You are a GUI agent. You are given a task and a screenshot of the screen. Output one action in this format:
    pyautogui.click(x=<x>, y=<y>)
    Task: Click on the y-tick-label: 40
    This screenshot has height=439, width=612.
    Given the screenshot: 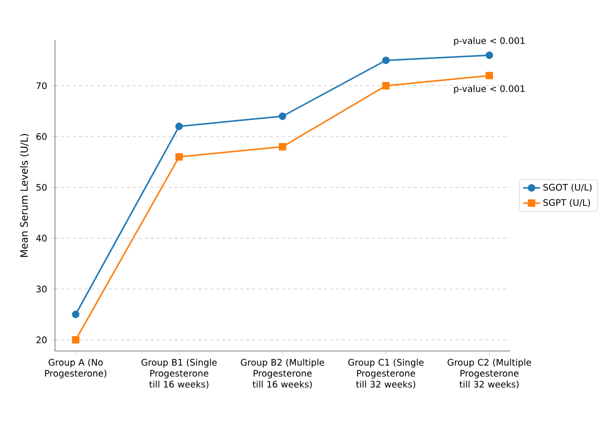 What is the action you would take?
    pyautogui.click(x=41, y=238)
    